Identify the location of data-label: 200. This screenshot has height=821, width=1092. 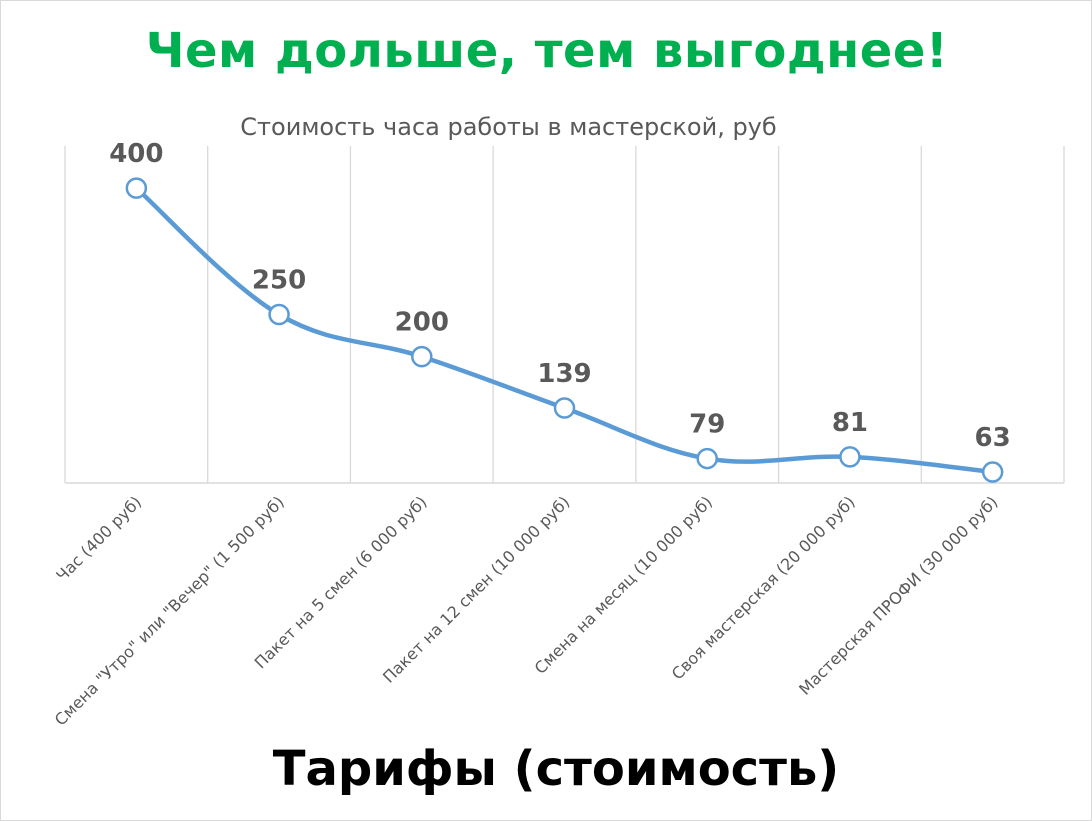
(422, 323).